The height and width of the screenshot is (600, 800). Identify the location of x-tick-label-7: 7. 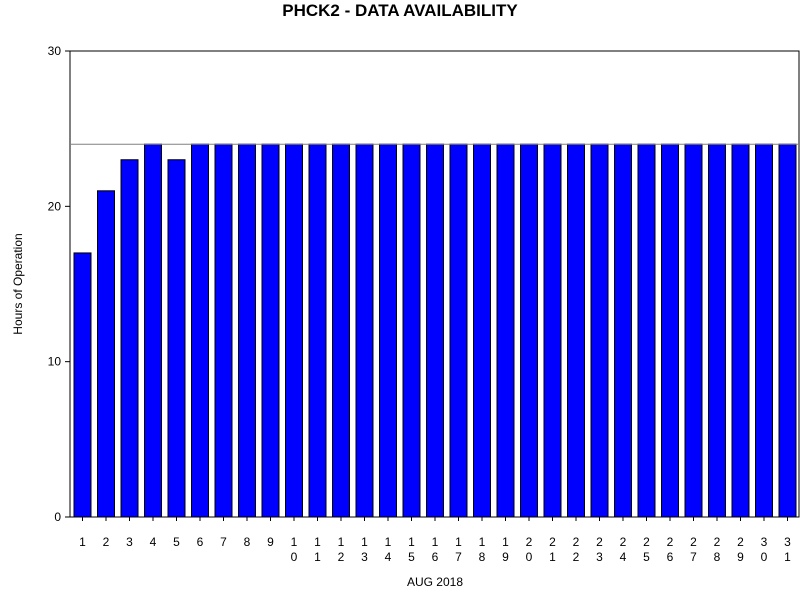
(223, 542).